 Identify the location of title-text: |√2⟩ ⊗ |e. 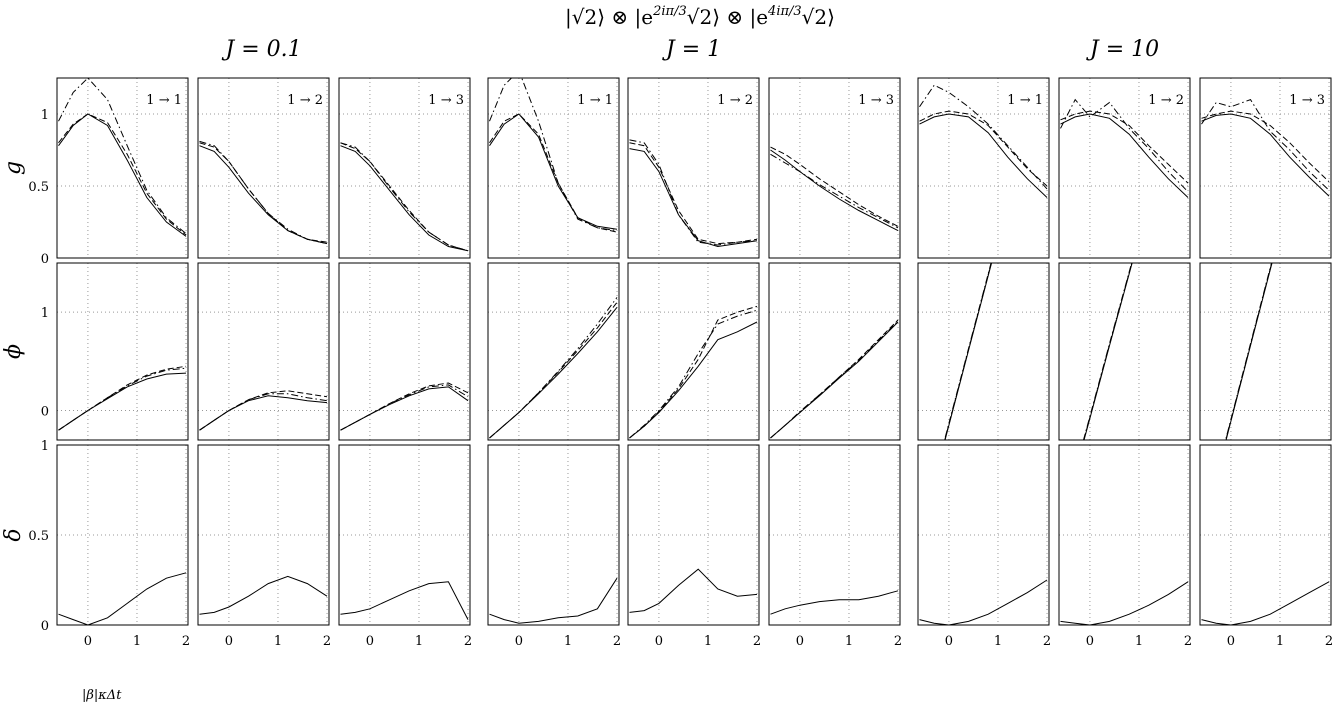
(609, 17).